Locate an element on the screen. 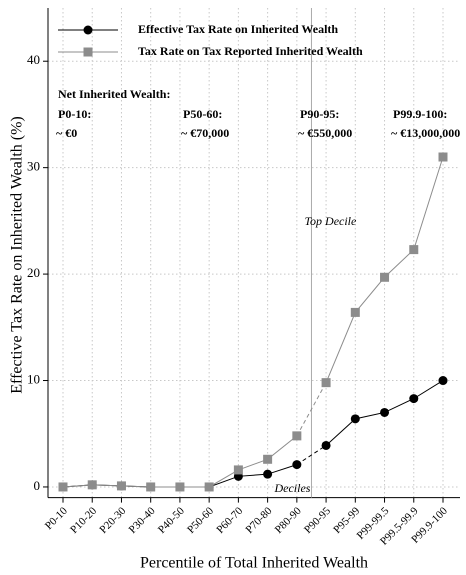  x-tick-label: P10-20 is located at coordinates (83, 520).